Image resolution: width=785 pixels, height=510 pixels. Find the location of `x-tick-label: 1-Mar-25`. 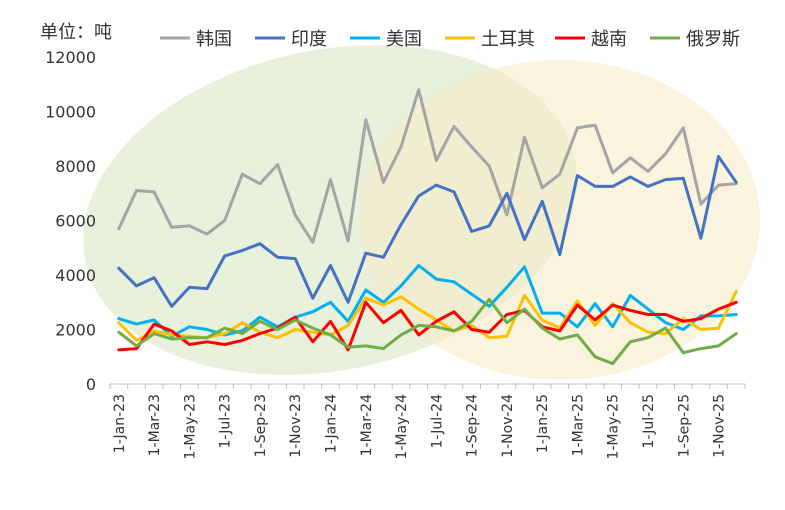

x-tick-label: 1-Mar-25 is located at coordinates (578, 425).